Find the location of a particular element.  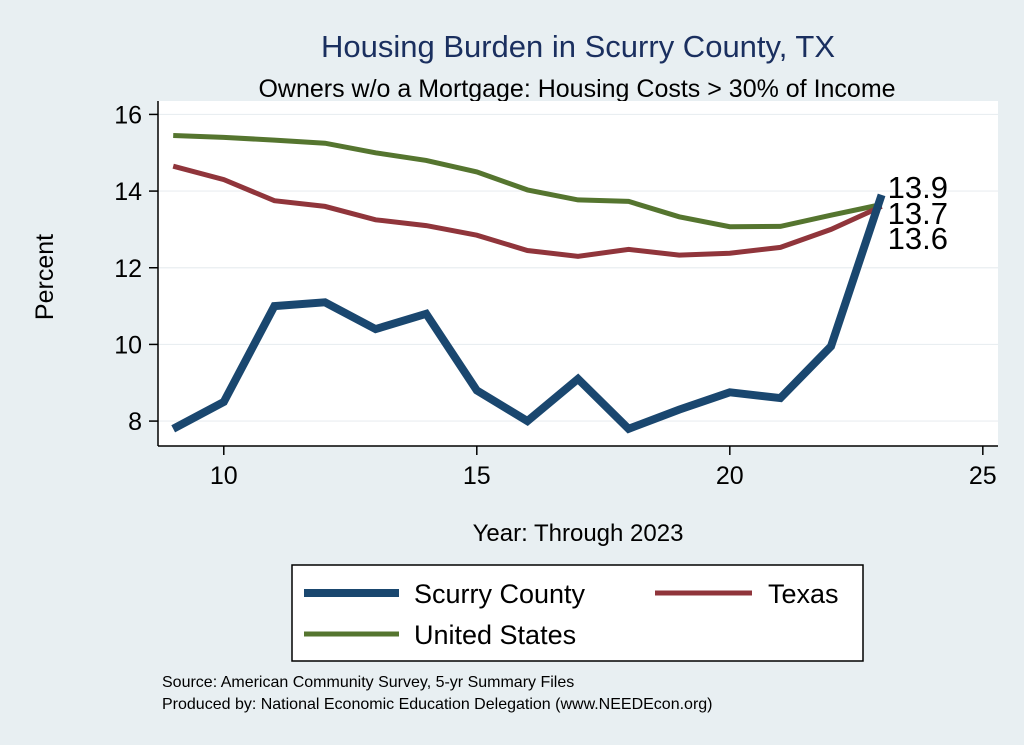

series-line-texas is located at coordinates (527, 211).